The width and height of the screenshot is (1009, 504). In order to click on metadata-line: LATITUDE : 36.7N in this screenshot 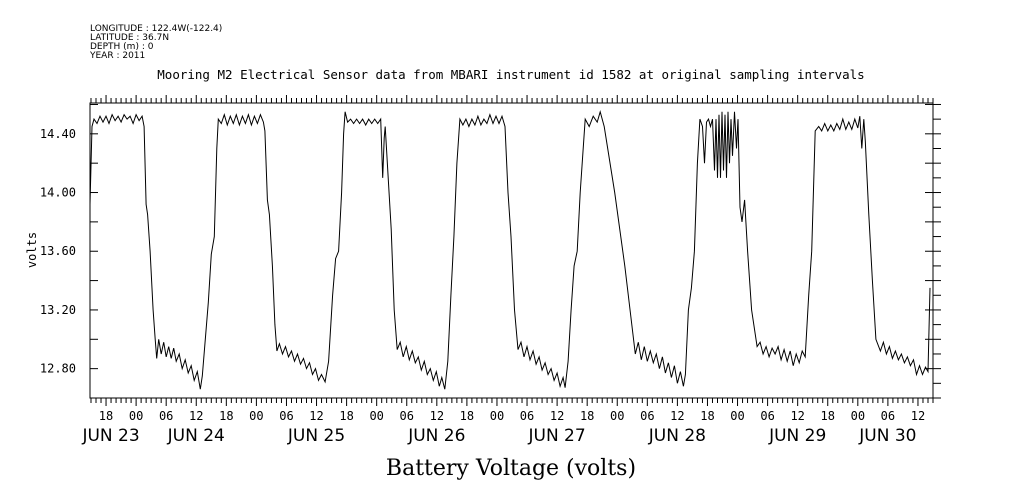, I will do `click(129, 38)`.